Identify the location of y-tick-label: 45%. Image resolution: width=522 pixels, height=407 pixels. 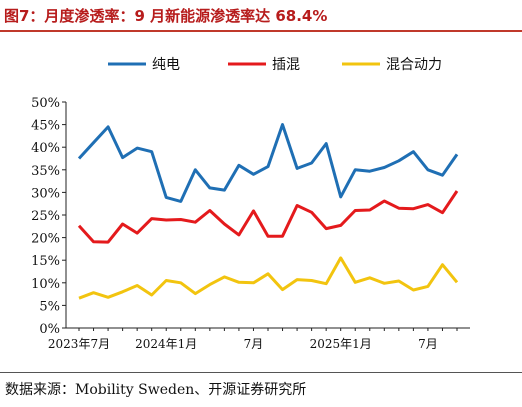
(45, 126).